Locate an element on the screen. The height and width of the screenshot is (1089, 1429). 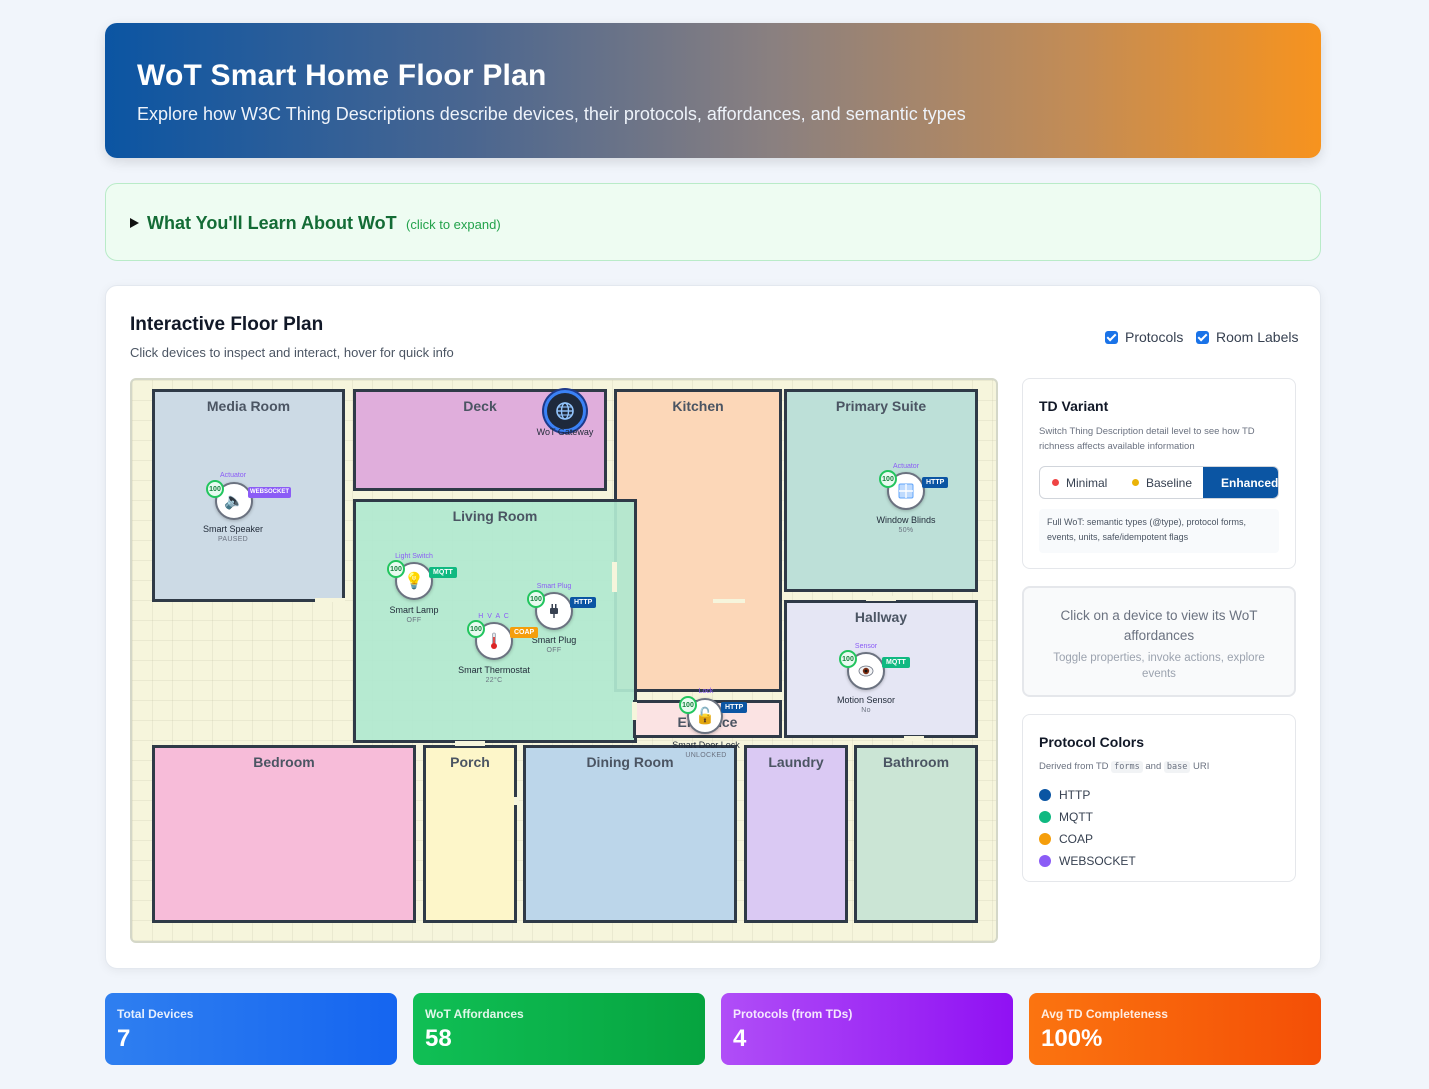
room-living-room: Living Room is located at coordinates (495, 621).